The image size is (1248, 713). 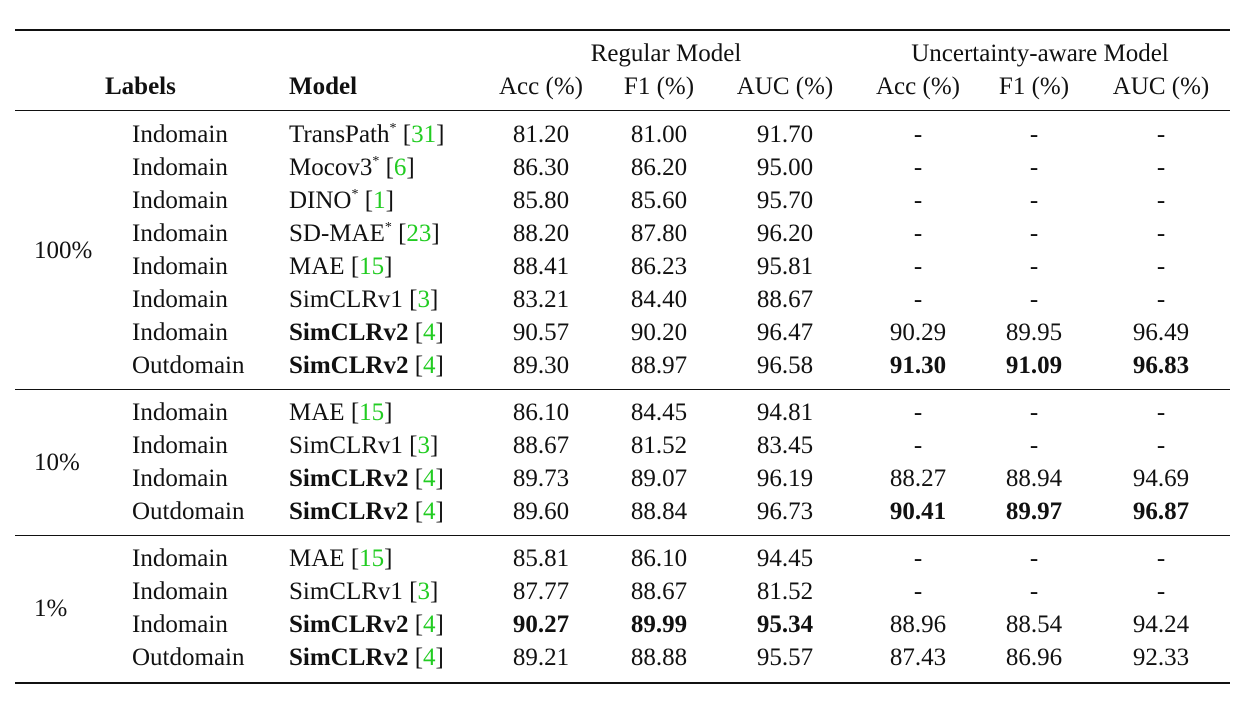 What do you see at coordinates (541, 478) in the screenshot?
I see `metric-acc1-cell: 89.73` at bounding box center [541, 478].